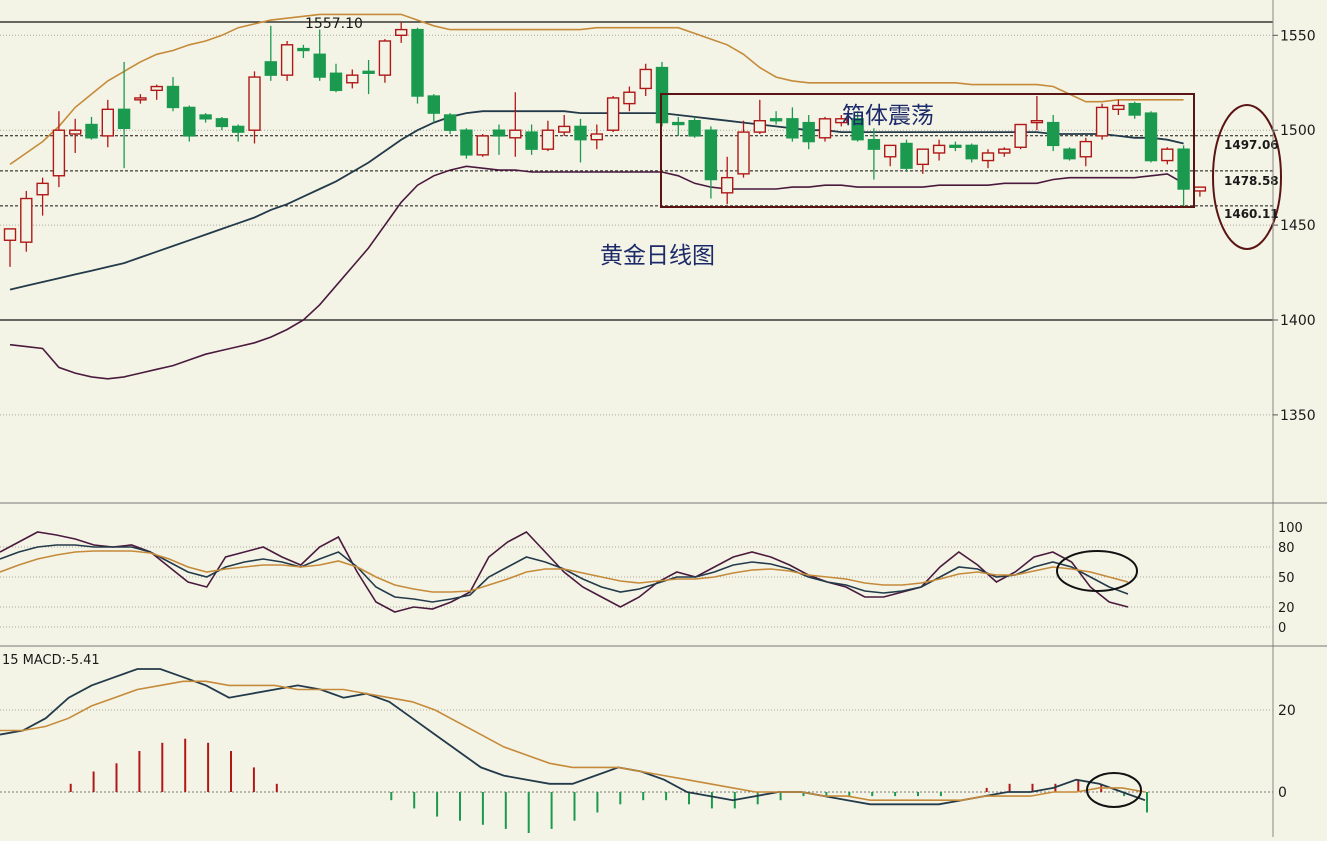 The image size is (1327, 841). What do you see at coordinates (1247, 177) in the screenshot?
I see `levels-highlight-ellipse` at bounding box center [1247, 177].